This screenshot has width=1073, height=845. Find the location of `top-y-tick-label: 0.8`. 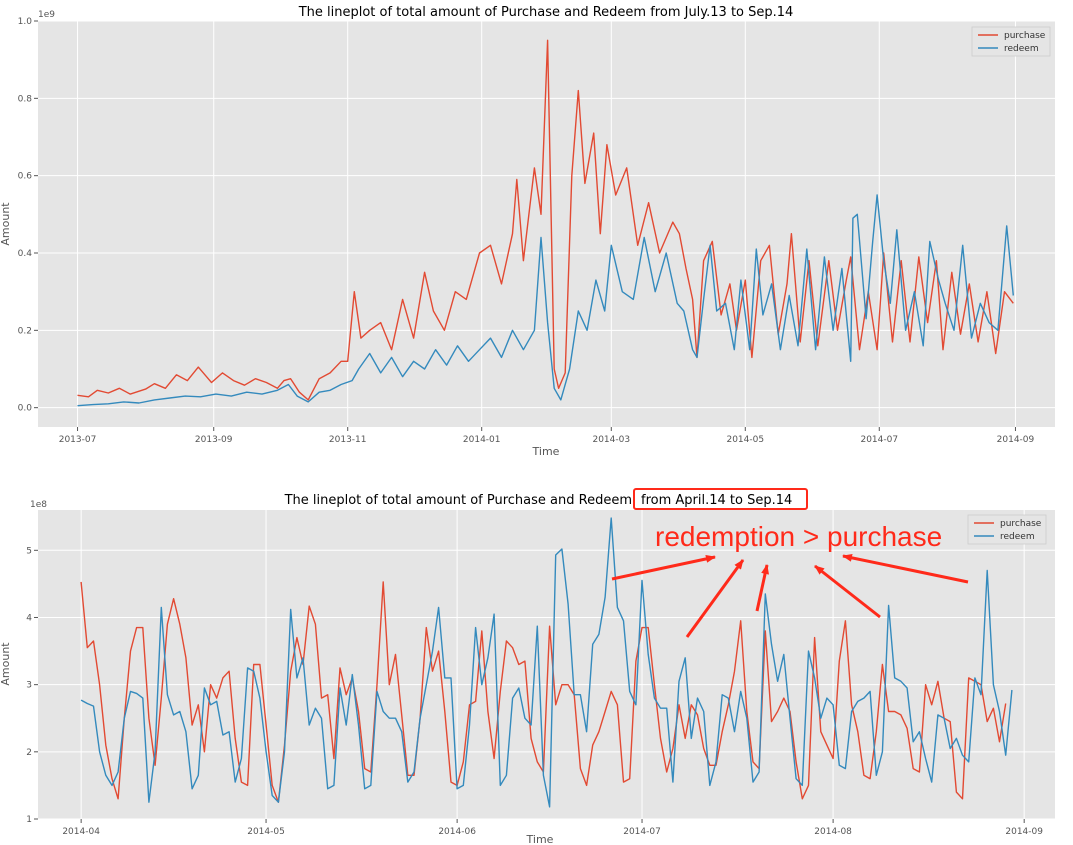

top-y-tick-label: 0.8 is located at coordinates (25, 99).